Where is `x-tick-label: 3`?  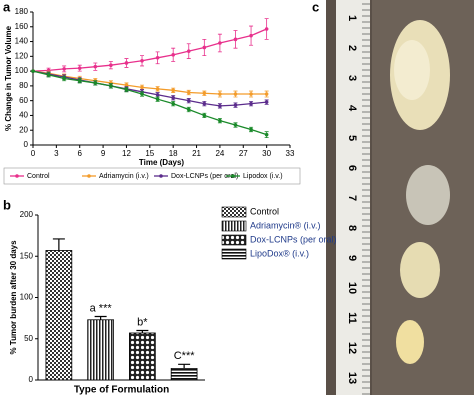 x-tick-label: 3 is located at coordinates (56, 153).